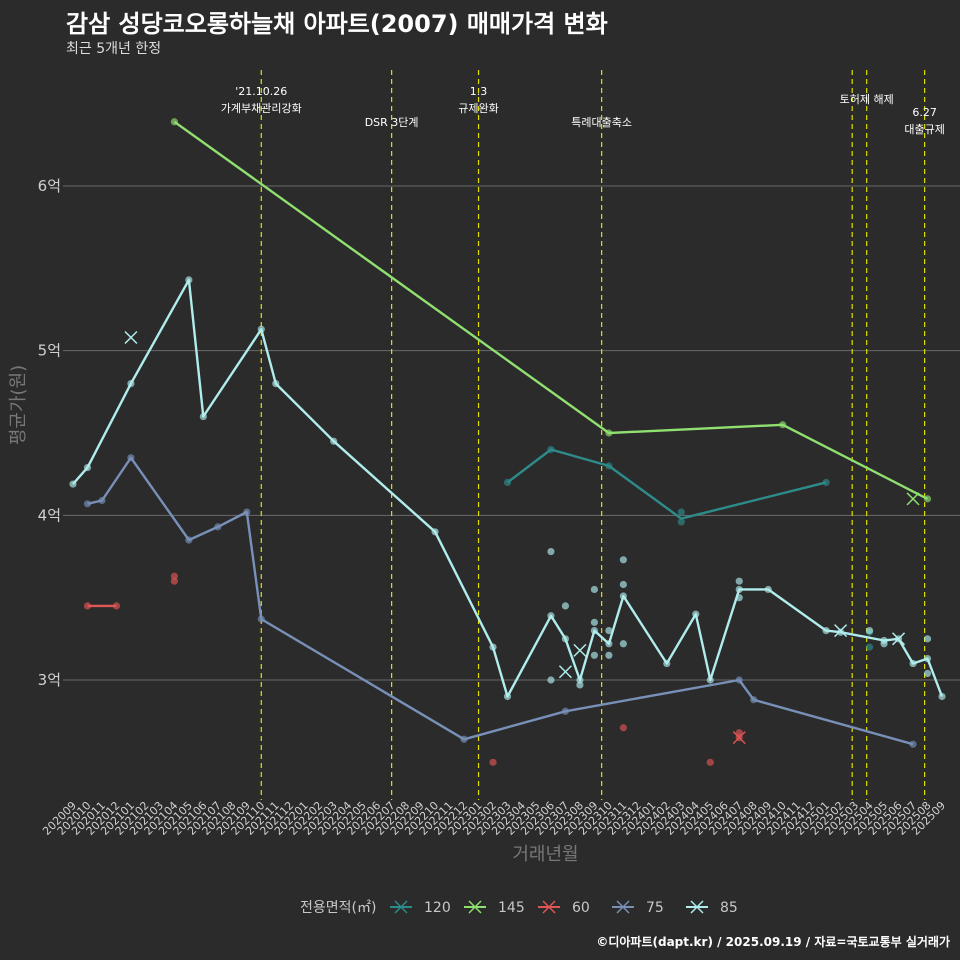 The height and width of the screenshot is (960, 960). Describe the element at coordinates (564, 908) in the screenshot. I see `legend-item-60: 60` at that location.